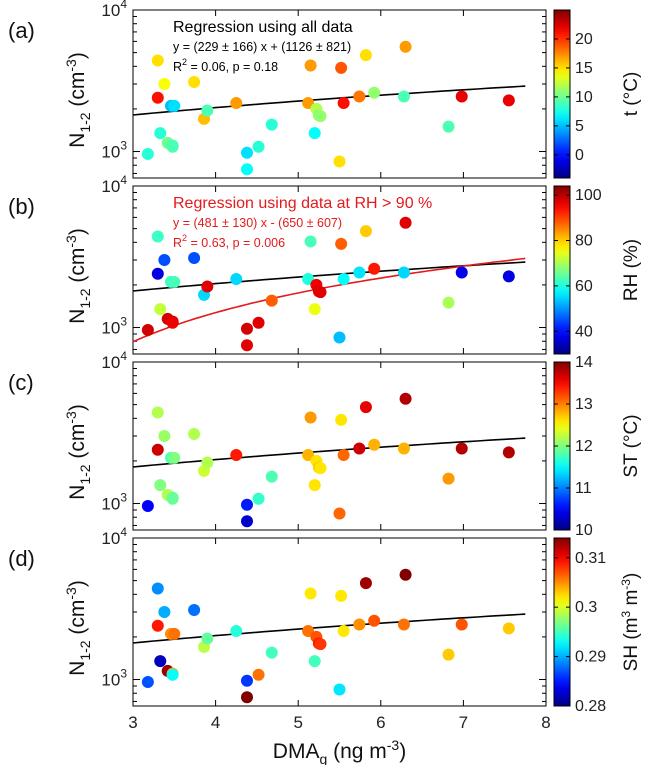 Image resolution: width=651 pixels, height=765 pixels. What do you see at coordinates (262, 47) in the screenshot?
I see `annotation-equation: y = (229 ± 166) x + (1126 ± 821)` at bounding box center [262, 47].